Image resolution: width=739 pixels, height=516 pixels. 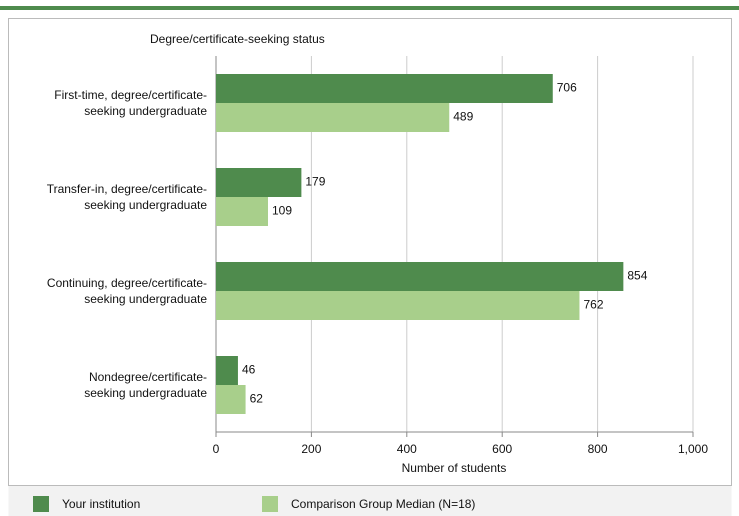 I want to click on data-label: 62, so click(x=257, y=399).